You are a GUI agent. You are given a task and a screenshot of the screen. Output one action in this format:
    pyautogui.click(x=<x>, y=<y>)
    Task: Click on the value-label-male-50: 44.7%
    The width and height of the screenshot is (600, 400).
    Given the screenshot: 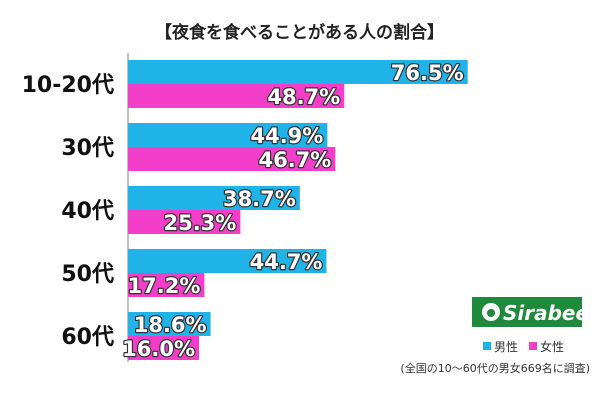 What is the action you would take?
    pyautogui.click(x=286, y=262)
    